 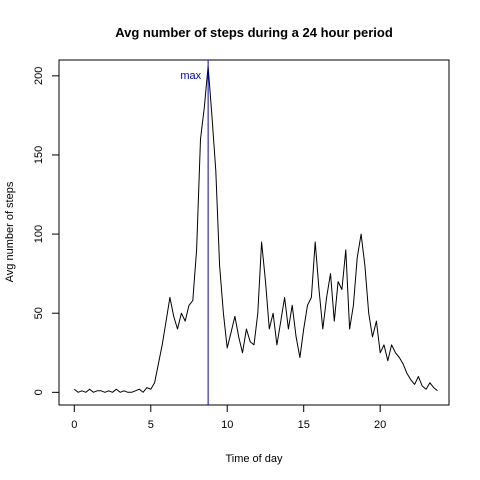 I want to click on y-tick-label: 200, so click(x=39, y=76).